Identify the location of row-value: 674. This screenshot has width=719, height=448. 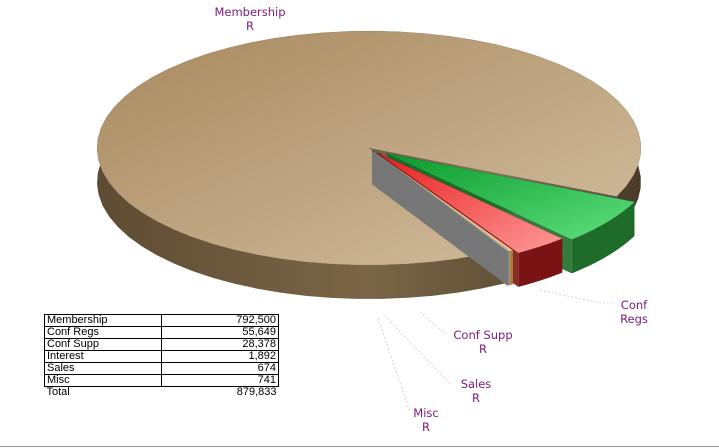
(220, 368).